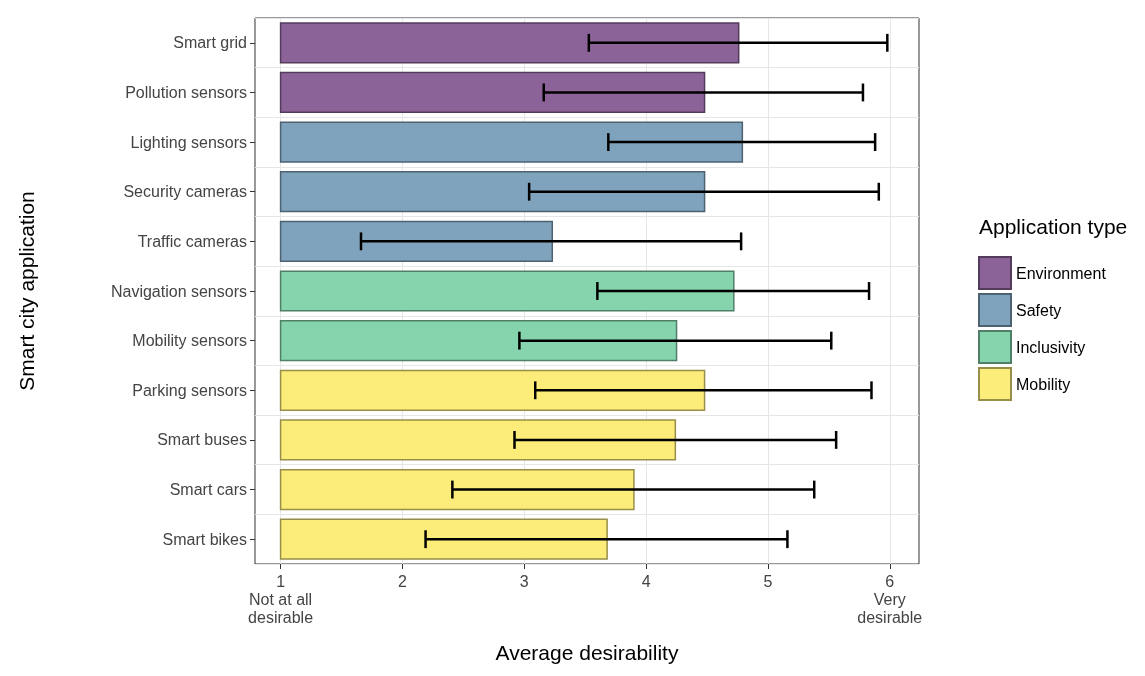  I want to click on x-axis-title: Average desirability, so click(587, 652).